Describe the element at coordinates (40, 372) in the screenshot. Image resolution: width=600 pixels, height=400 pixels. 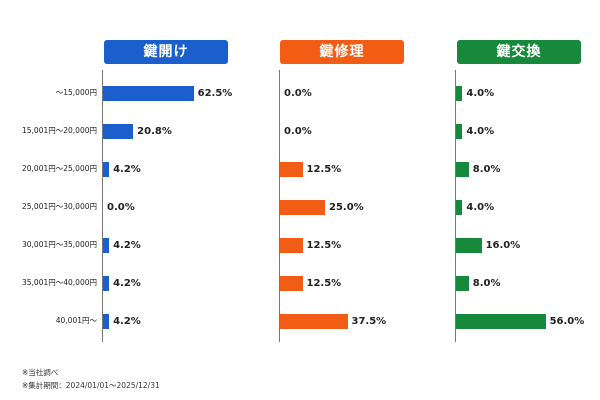
I see `note-source: ※当社調べ` at that location.